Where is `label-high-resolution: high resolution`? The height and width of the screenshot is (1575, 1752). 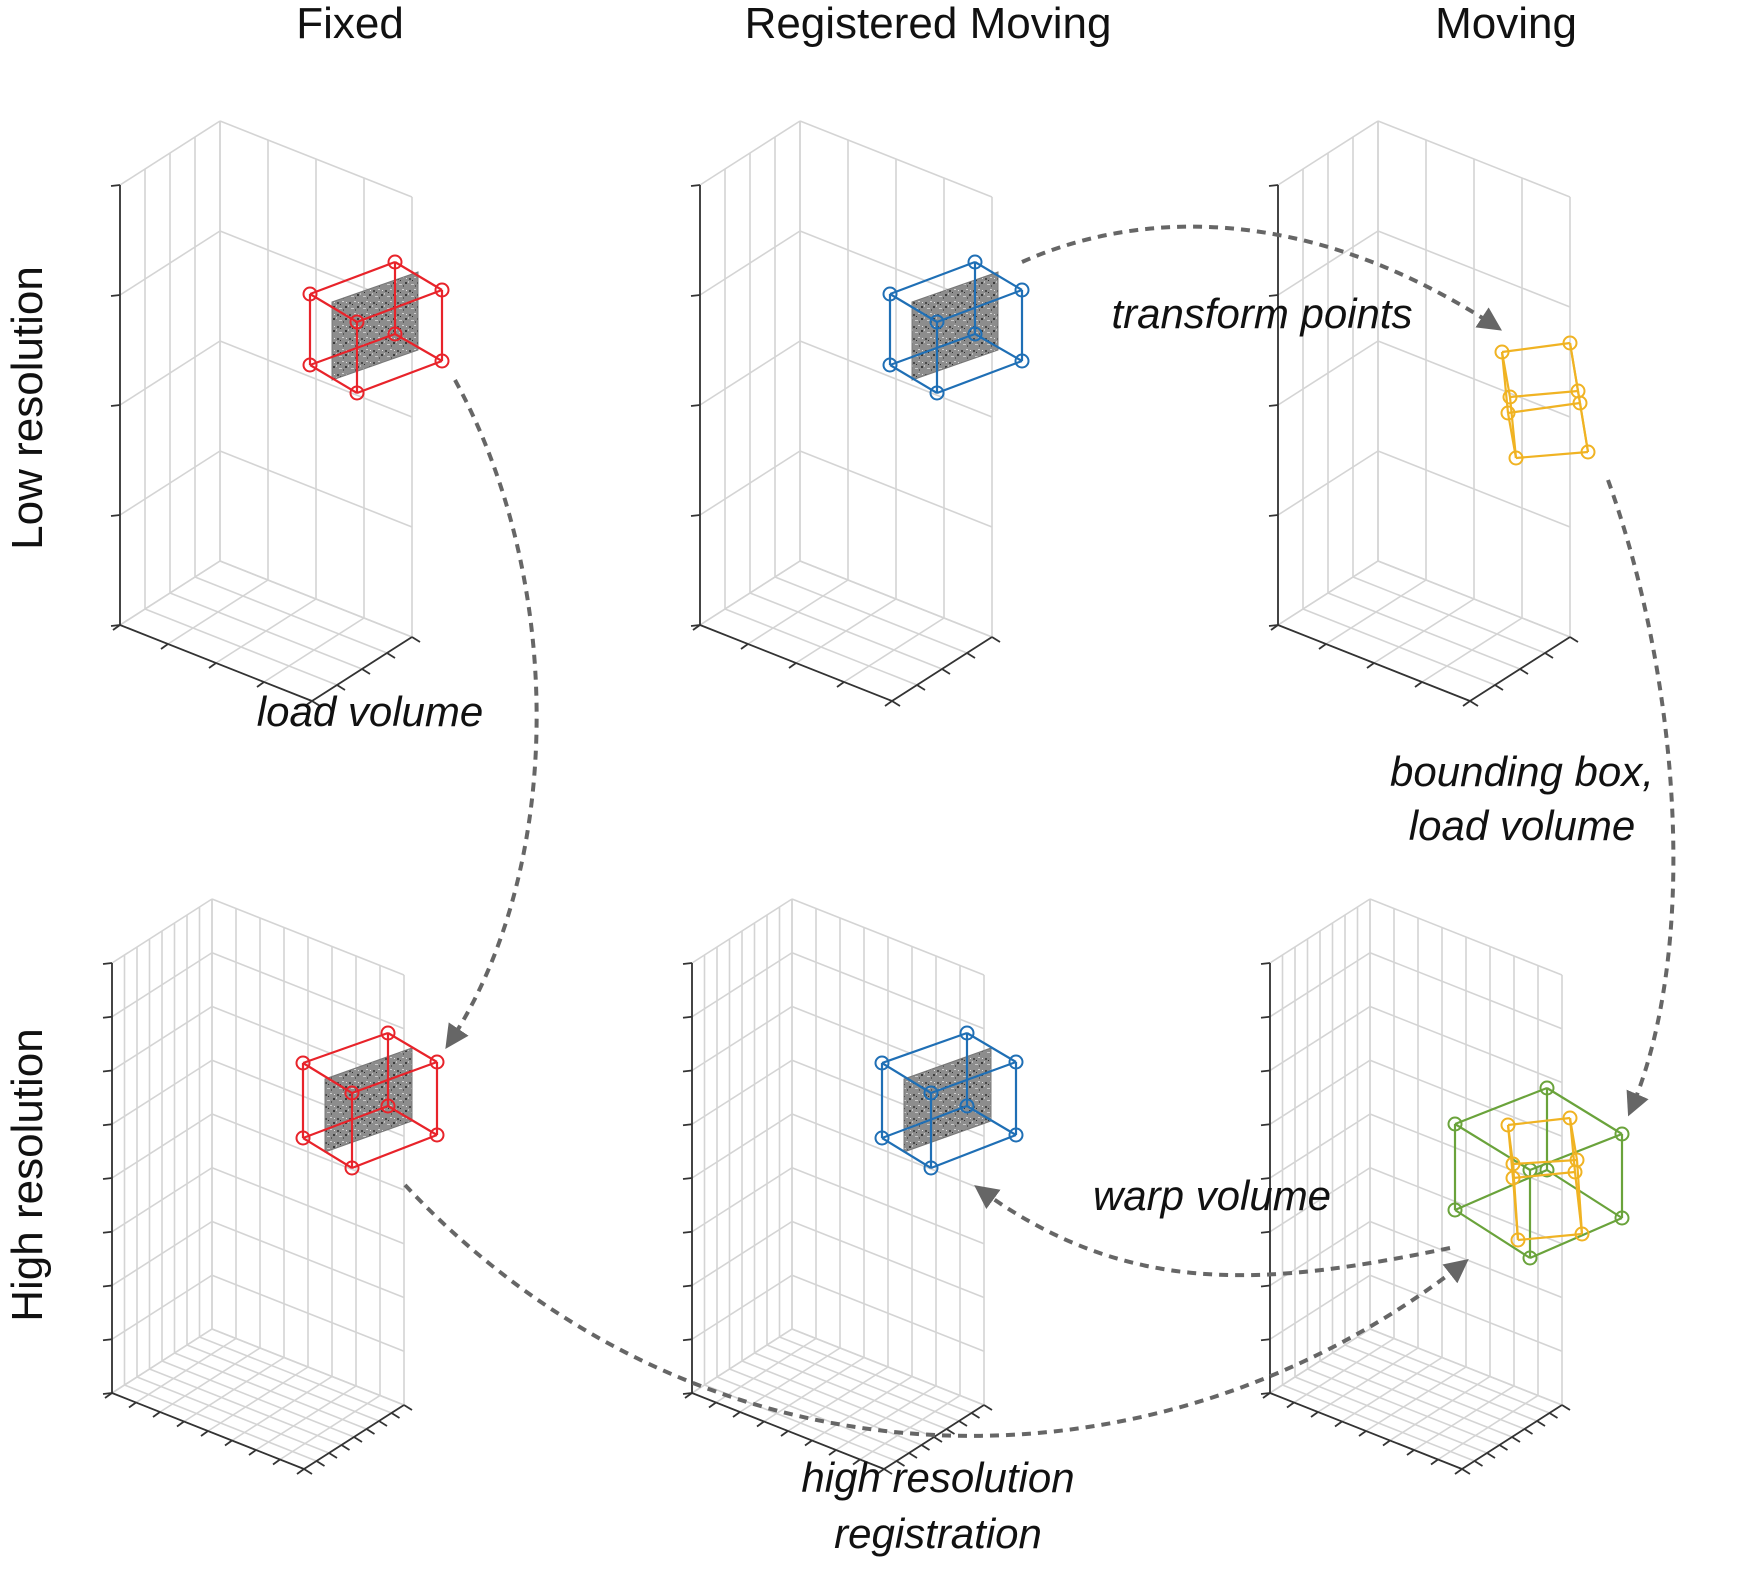 label-high-resolution: high resolution is located at coordinates (937, 1477).